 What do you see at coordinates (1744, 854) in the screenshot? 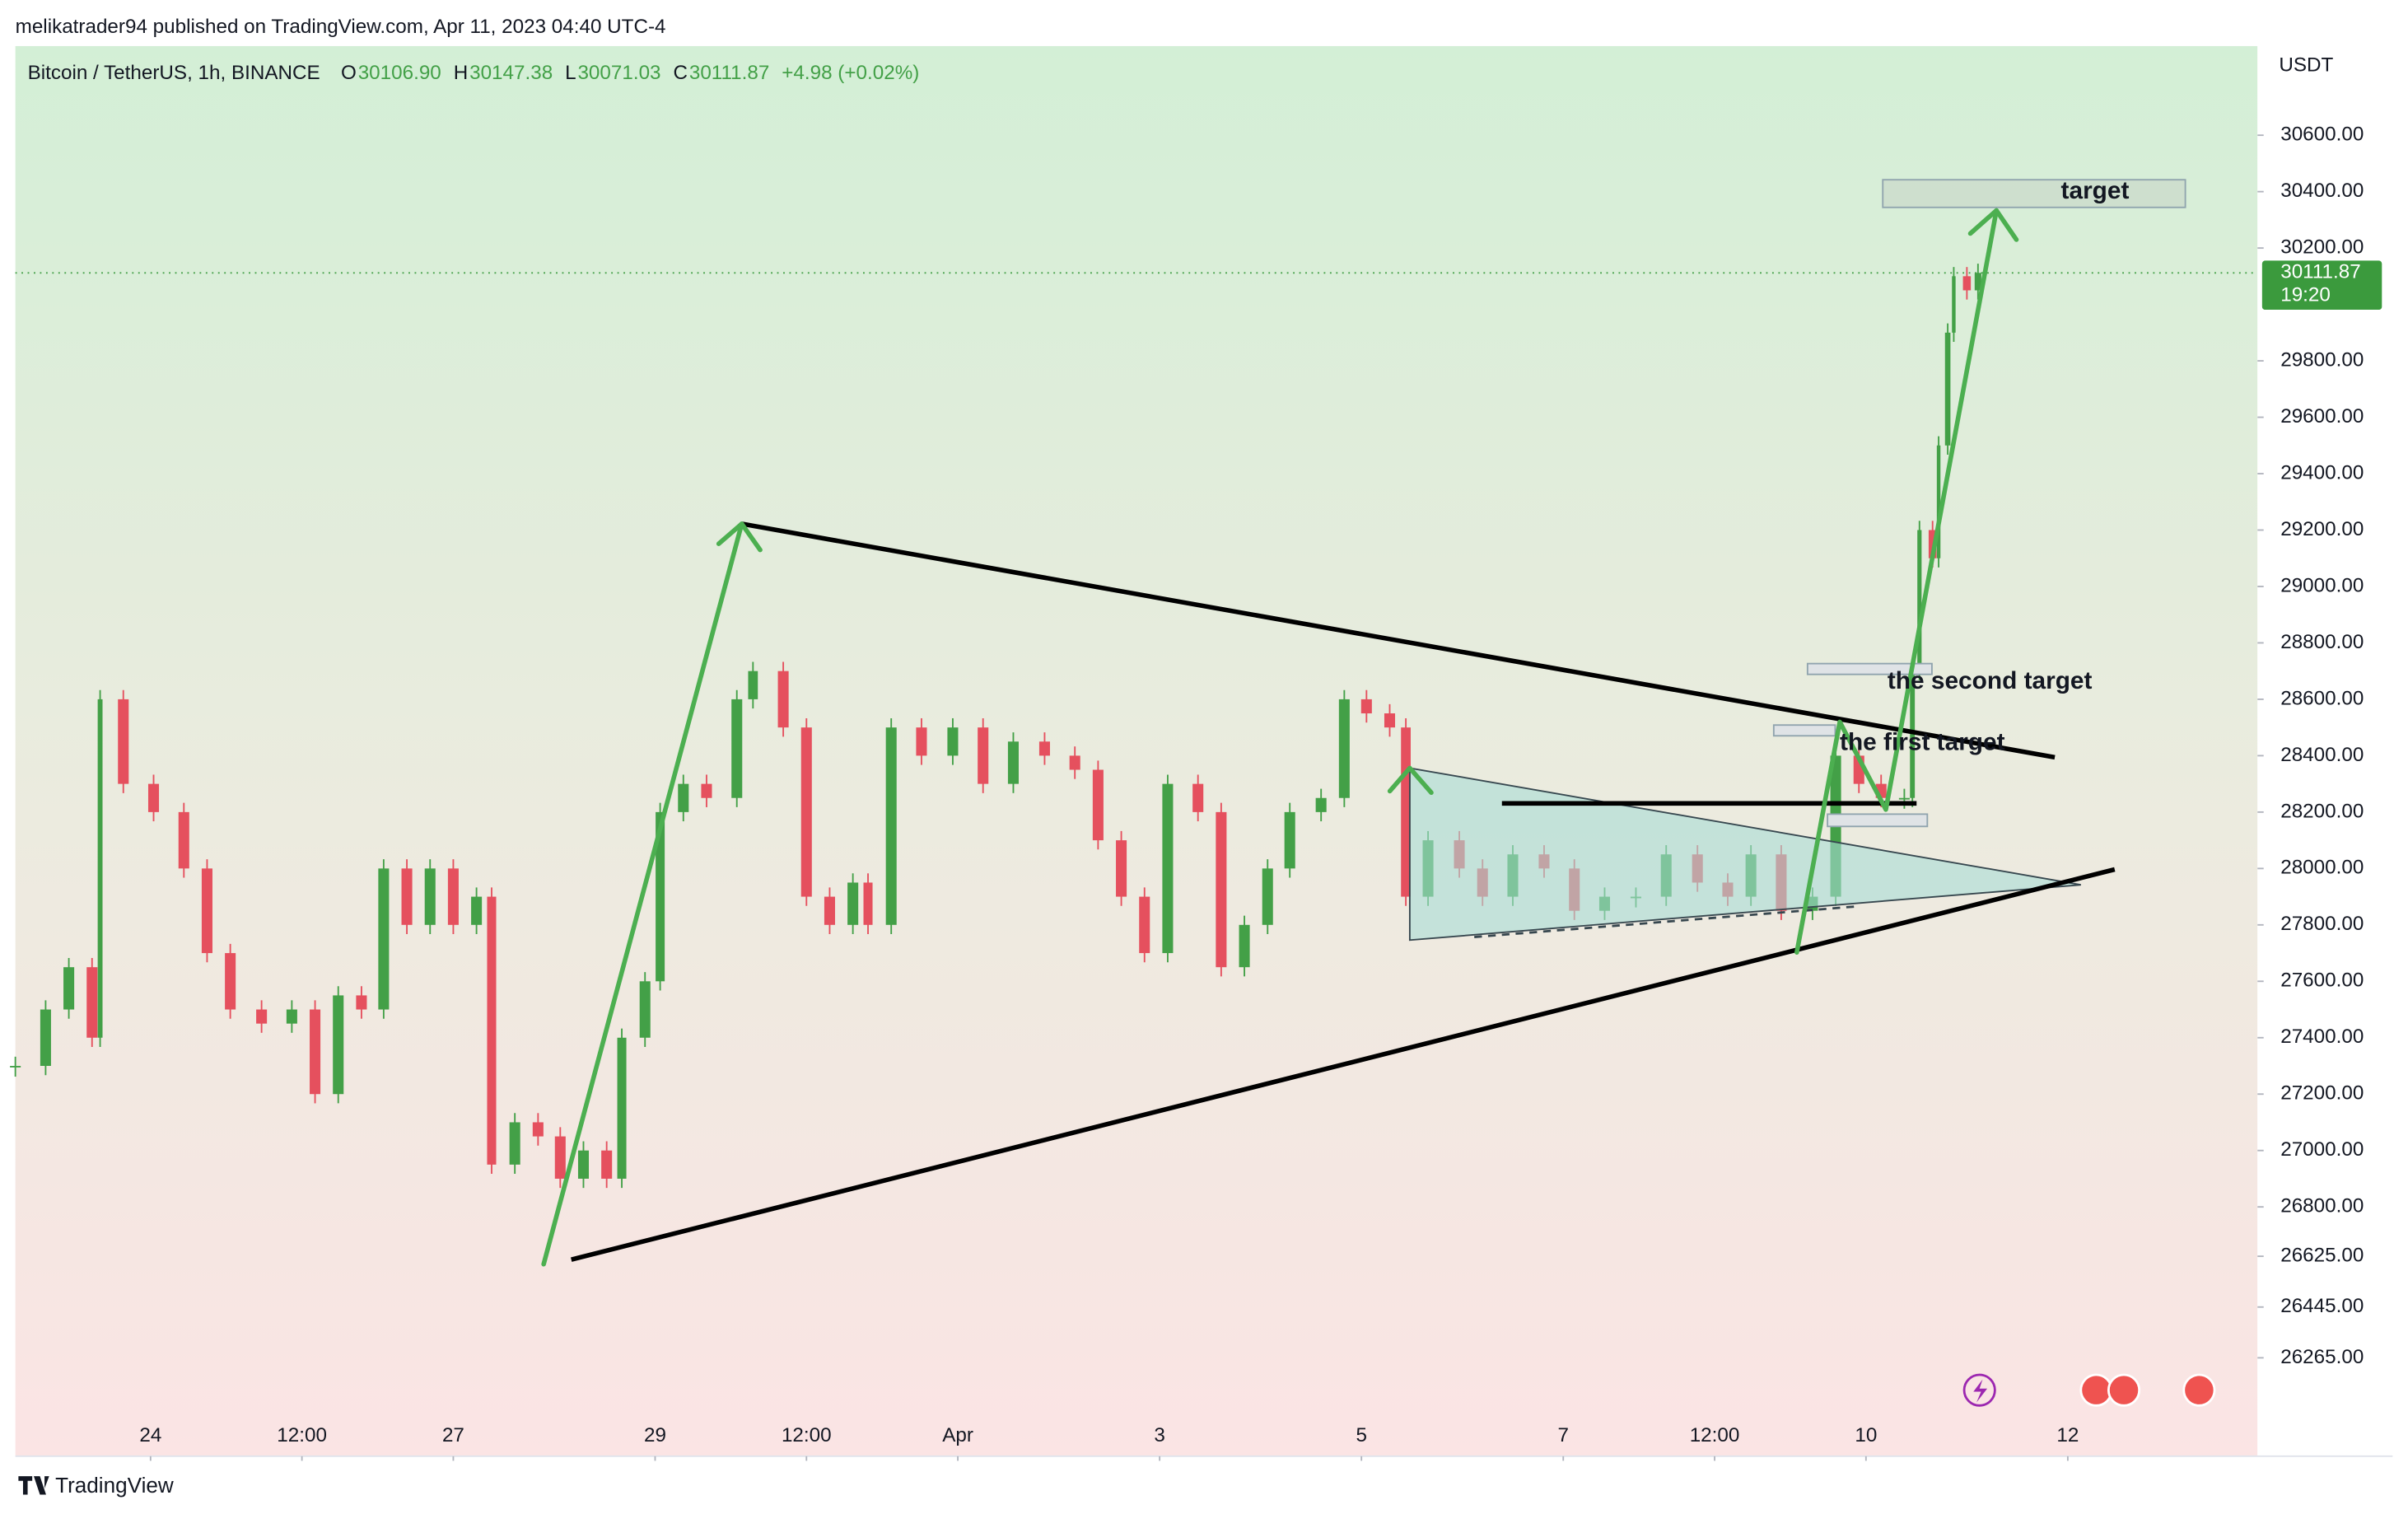
I see `triangle-pattern` at bounding box center [1744, 854].